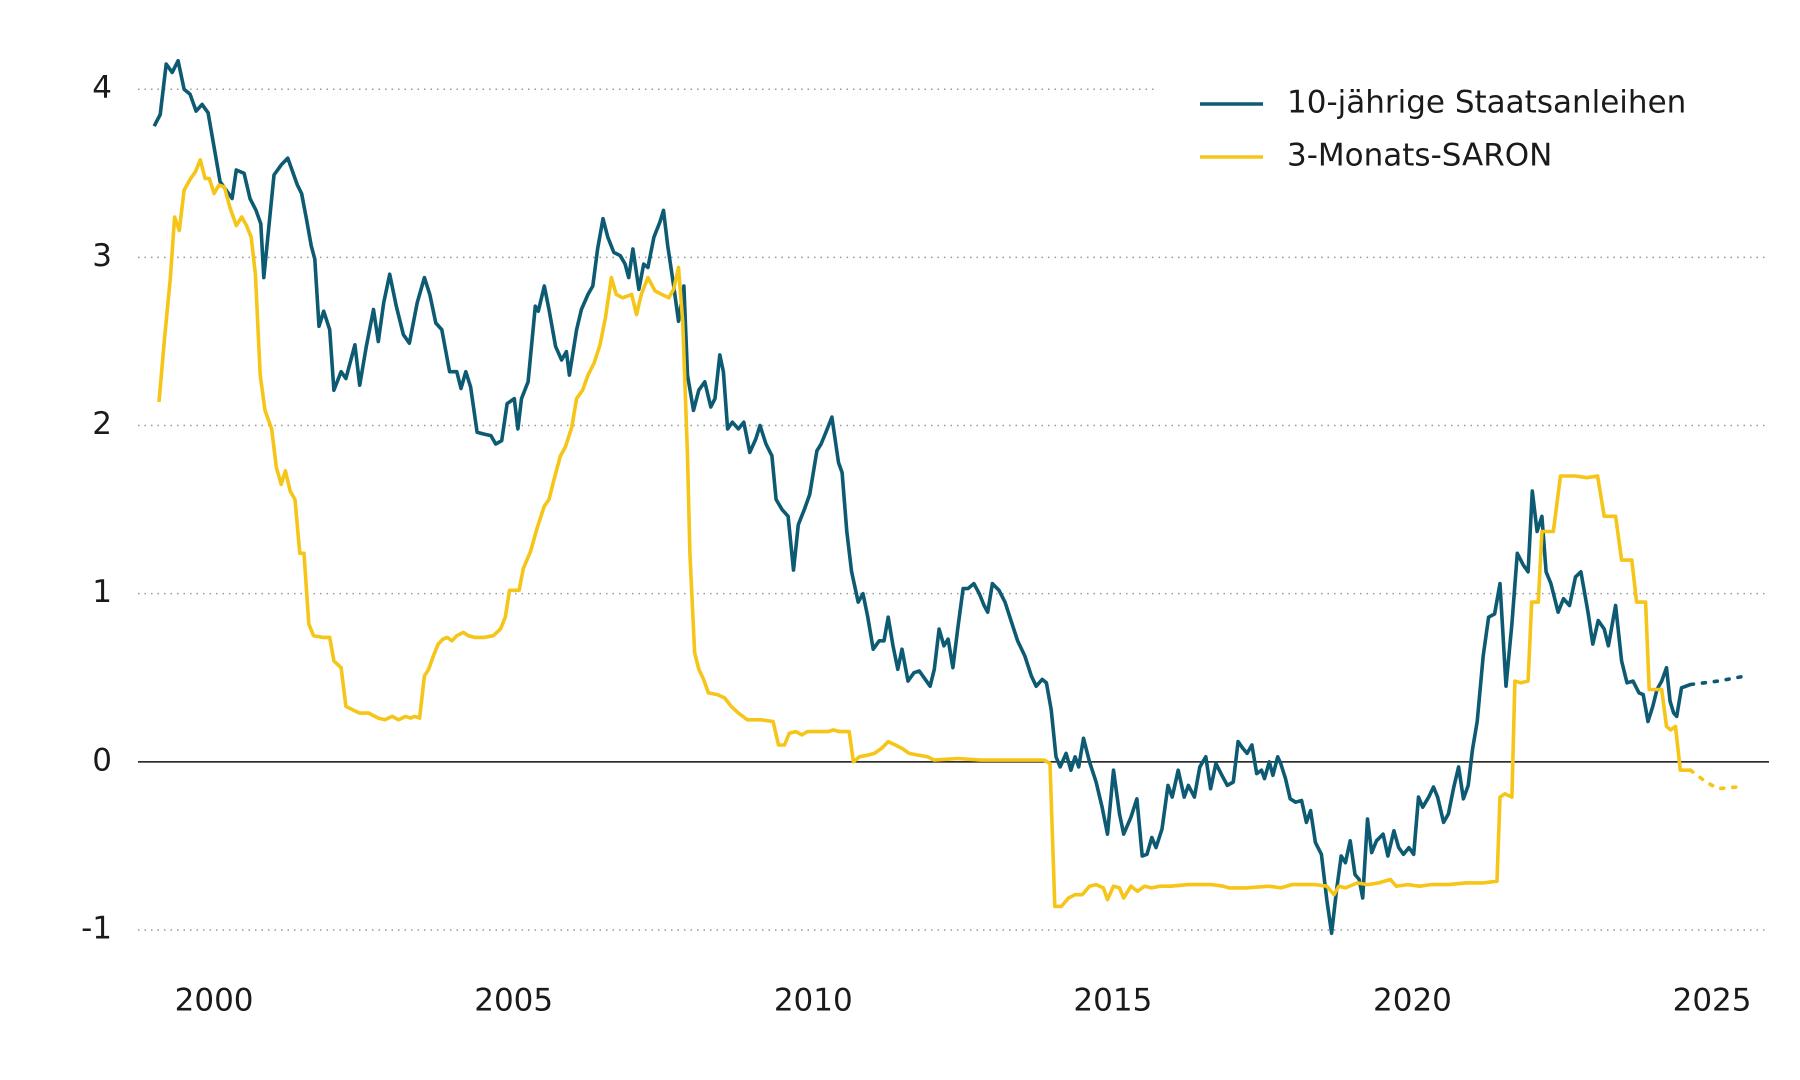  What do you see at coordinates (96, 928) in the screenshot?
I see `y-tick-label: -1` at bounding box center [96, 928].